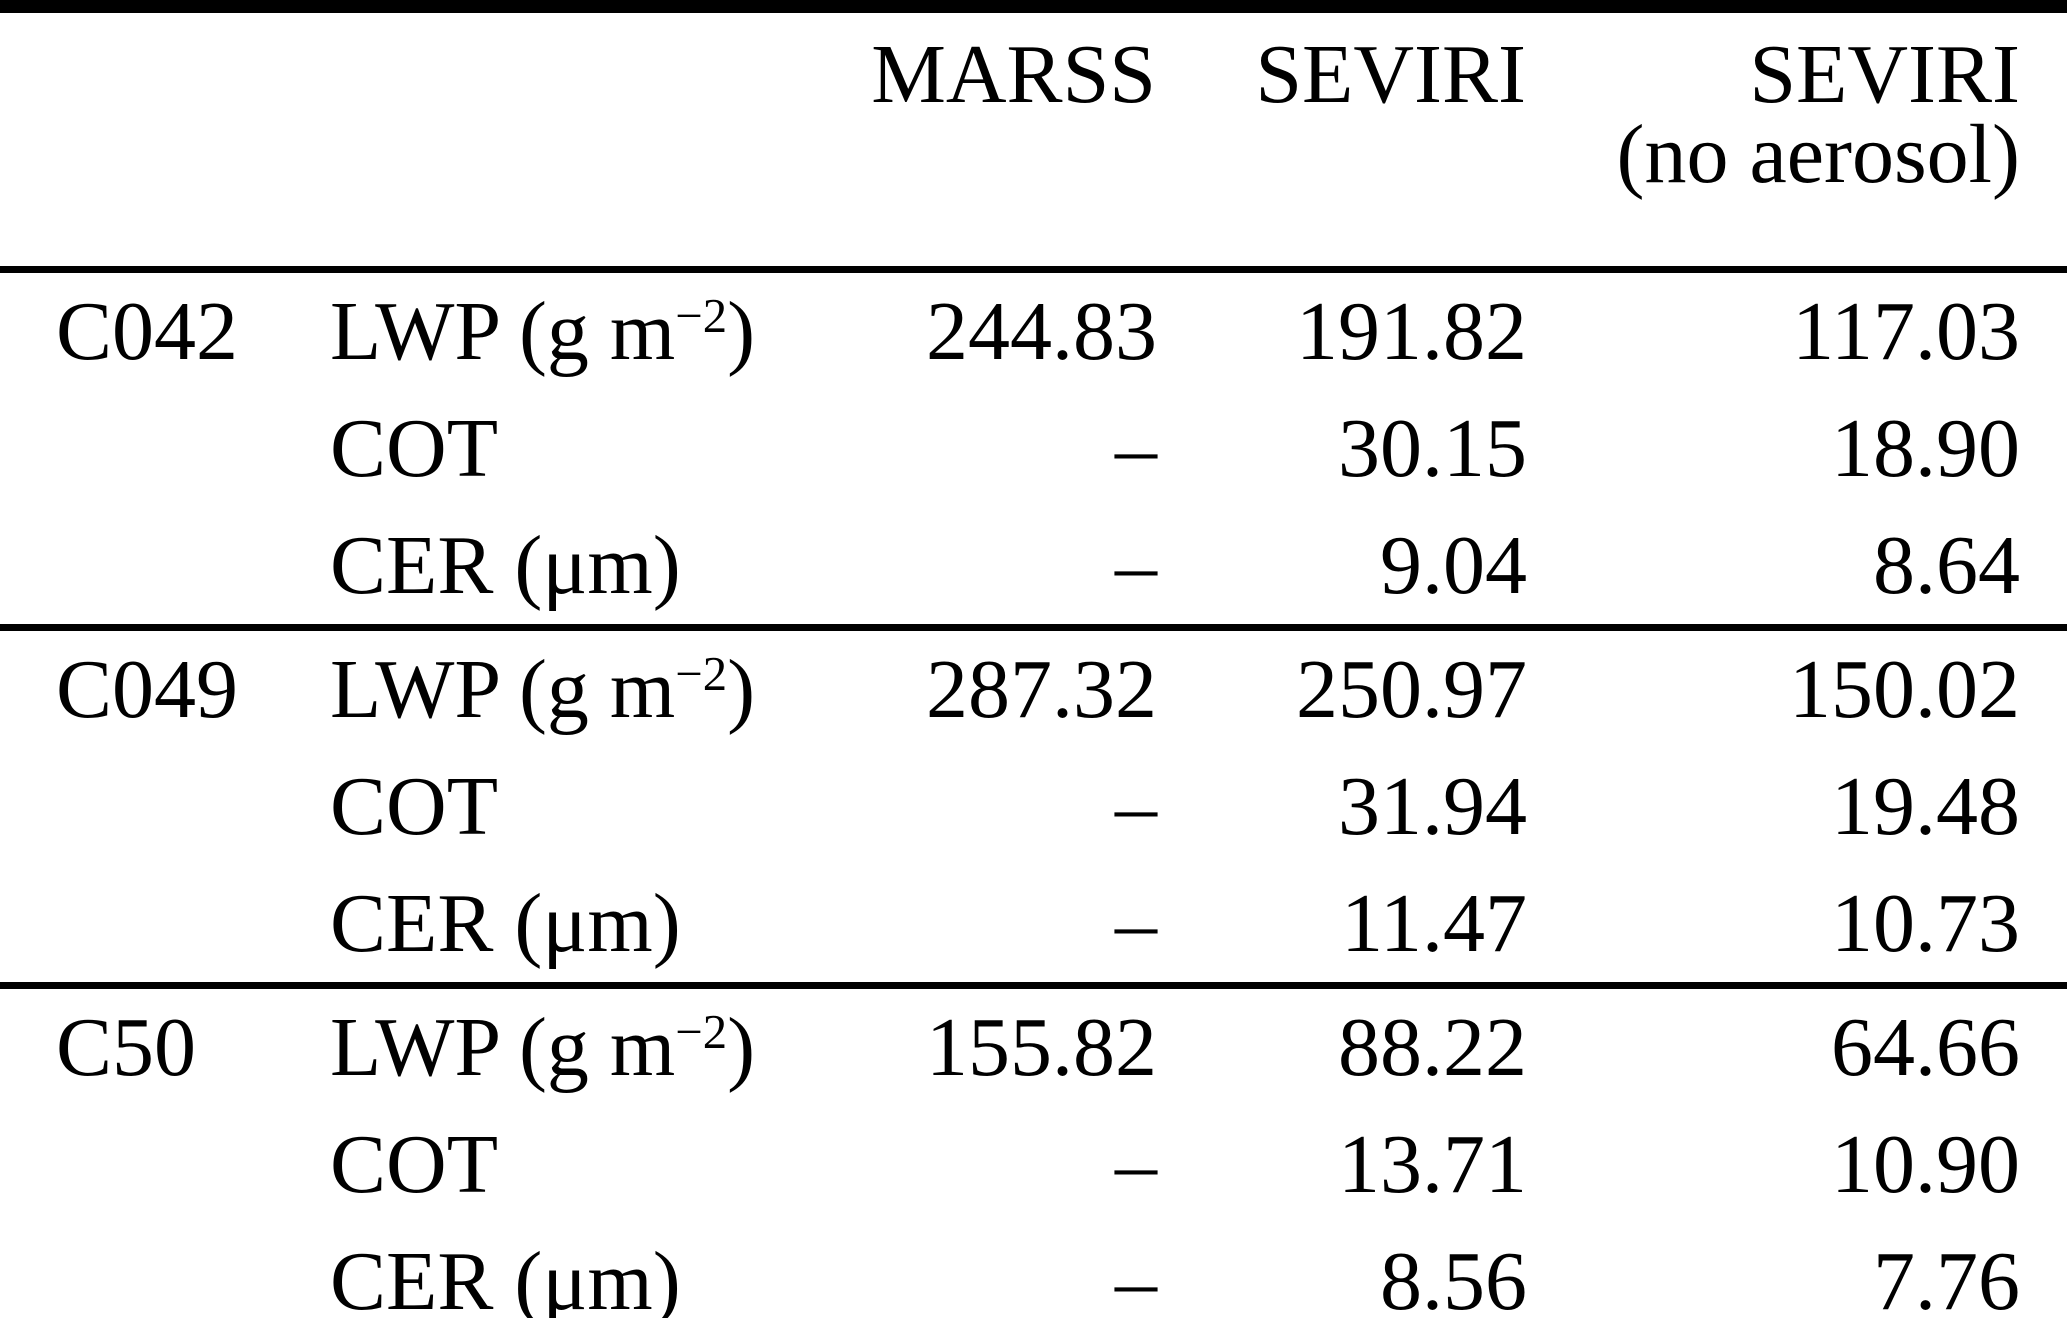 This screenshot has width=2067, height=1318. What do you see at coordinates (1342, 1044) in the screenshot?
I see `value-seviri: 88.22` at bounding box center [1342, 1044].